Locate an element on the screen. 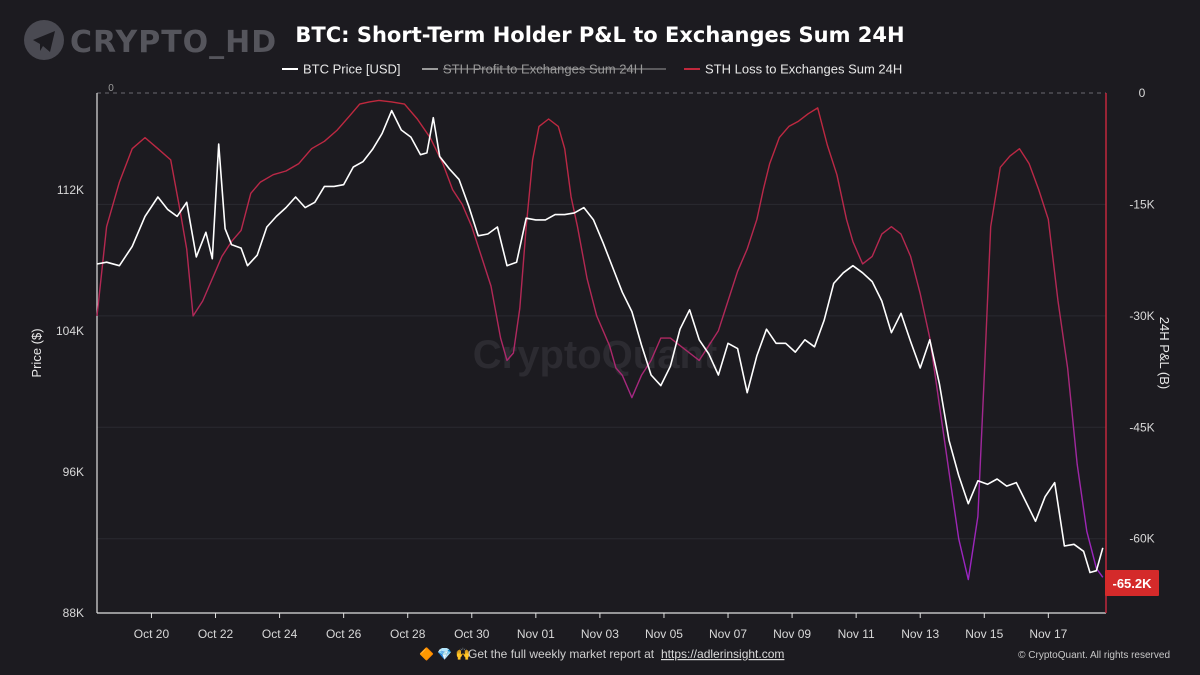  footer-text: Get the full weekly market report at is located at coordinates (561, 654).